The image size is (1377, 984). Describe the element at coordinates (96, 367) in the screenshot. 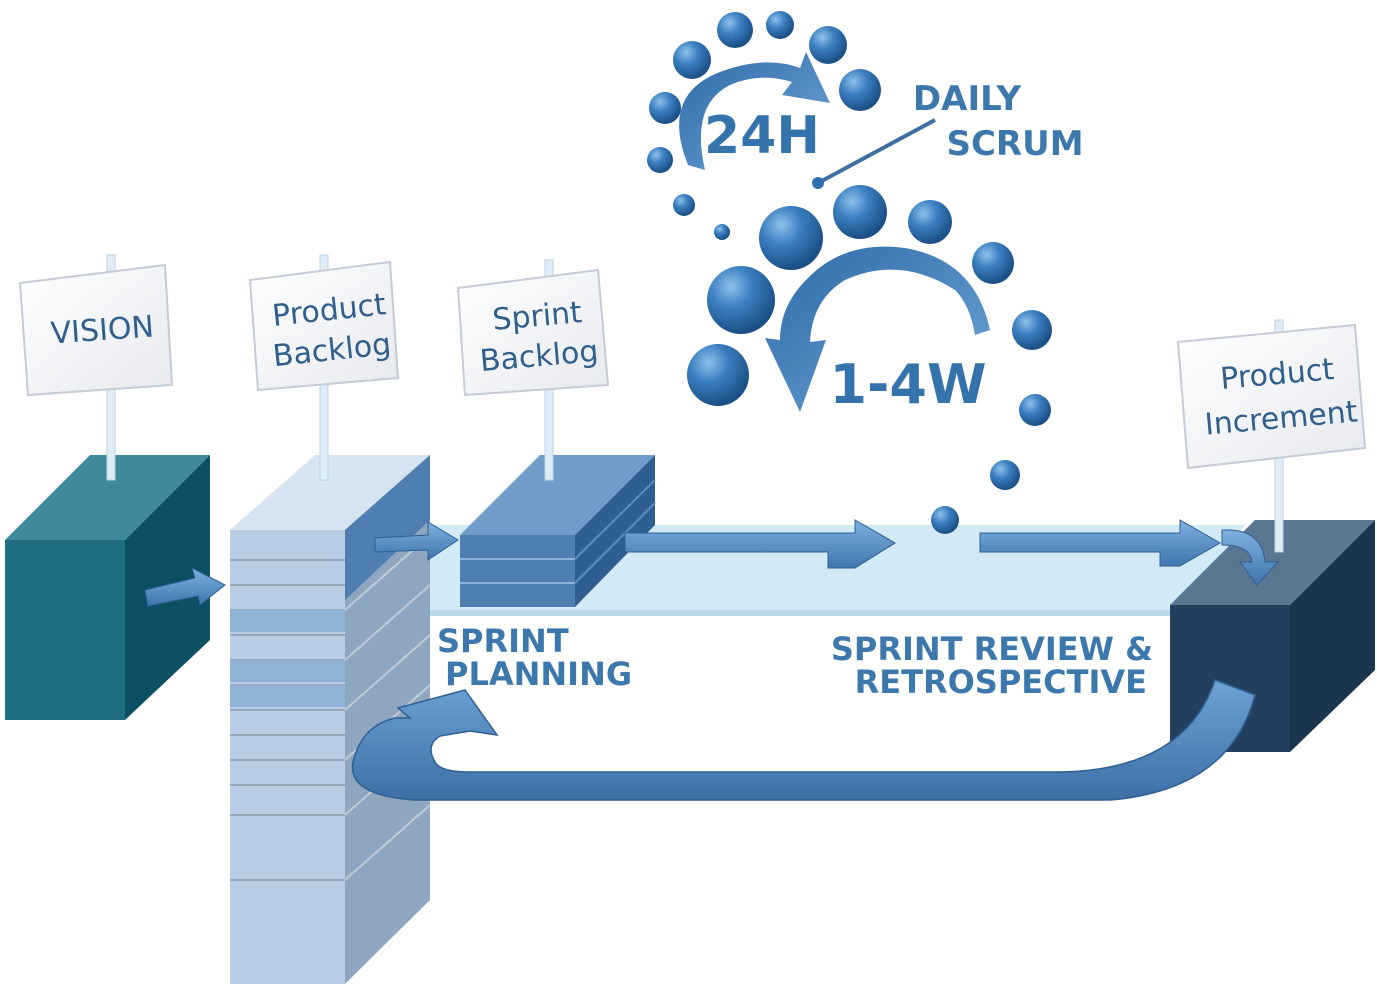

I see `sign-vision: VISION` at that location.